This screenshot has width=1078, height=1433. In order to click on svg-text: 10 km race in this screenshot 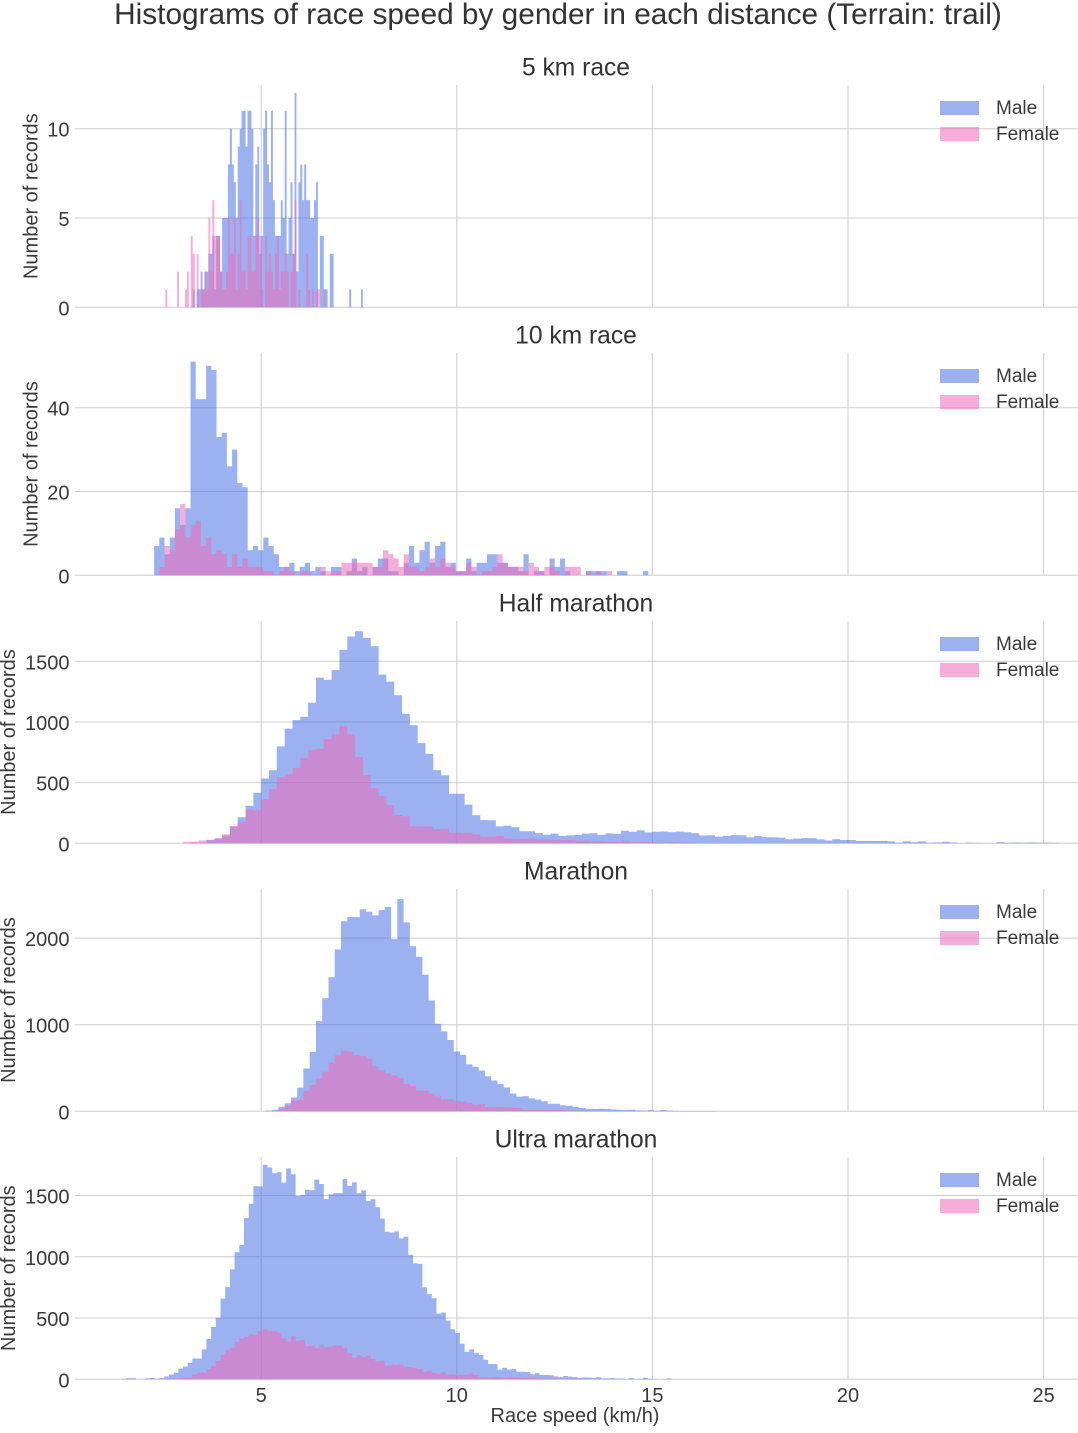, I will do `click(576, 336)`.